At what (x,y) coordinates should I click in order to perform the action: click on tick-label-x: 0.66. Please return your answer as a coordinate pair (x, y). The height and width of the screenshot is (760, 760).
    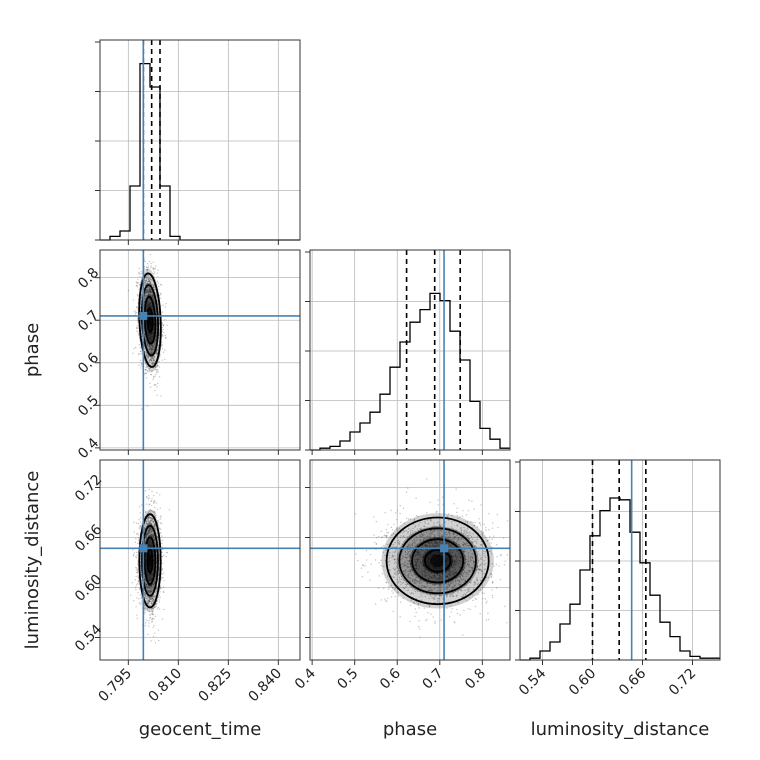
    Looking at the image, I should click on (632, 681).